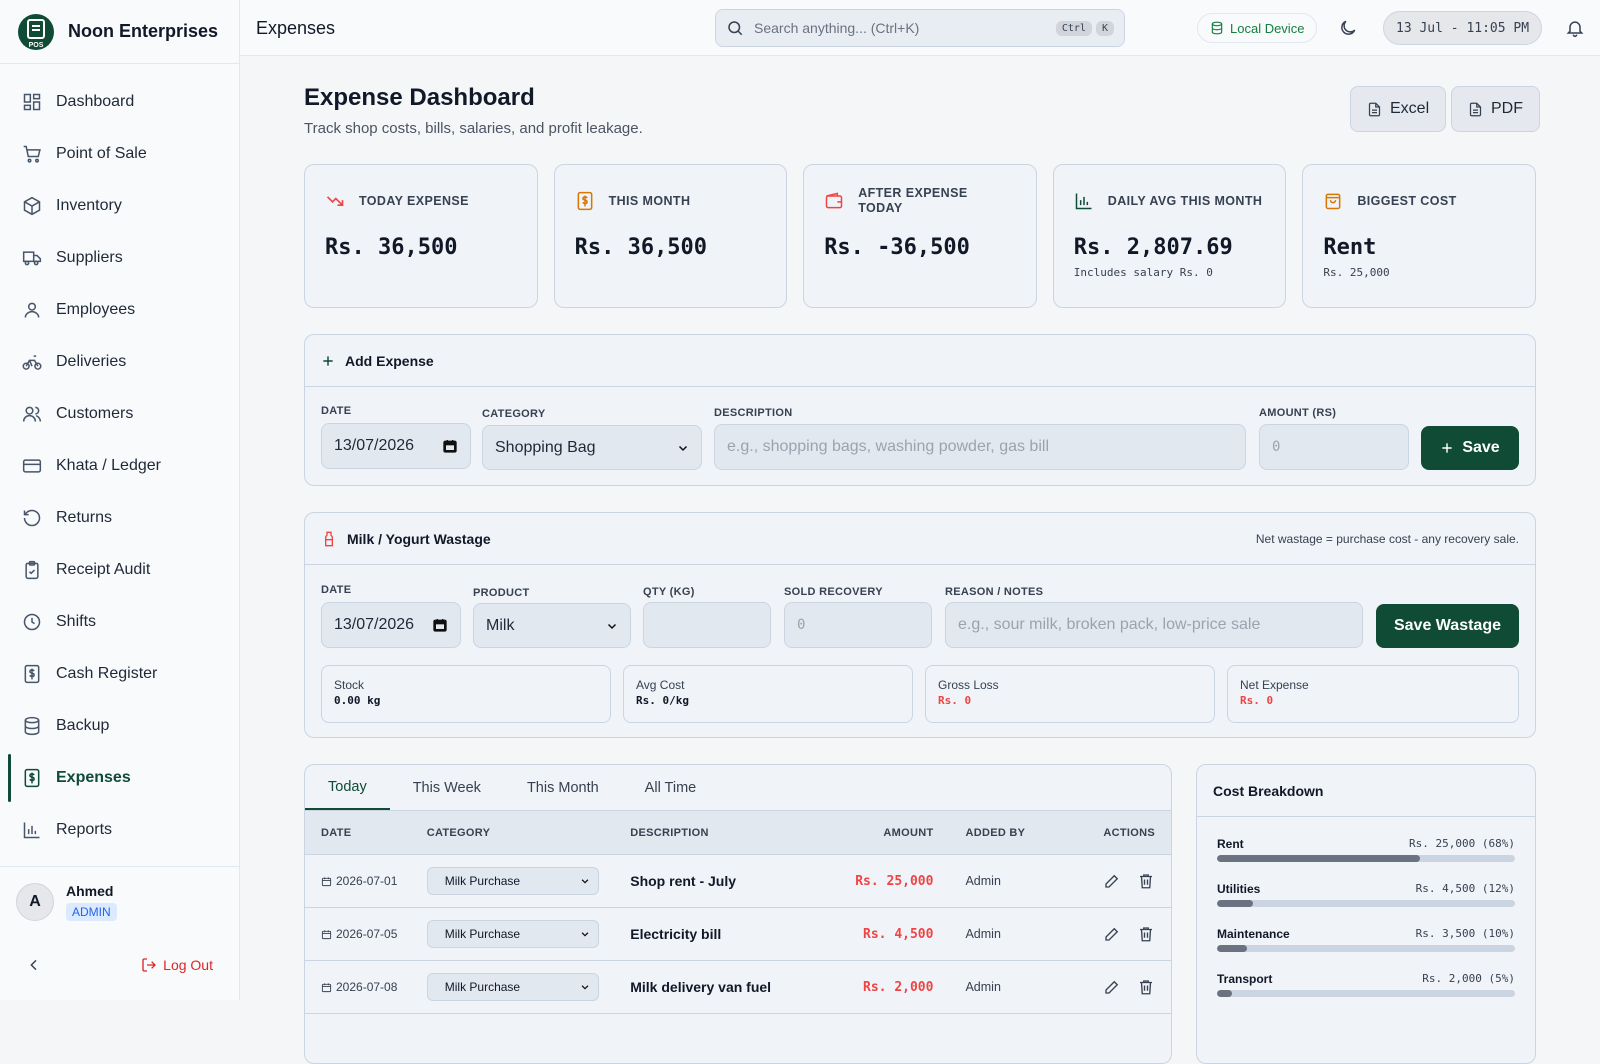 This screenshot has height=1064, width=1600. I want to click on sidebar-item-customers: Customers, so click(119, 414).